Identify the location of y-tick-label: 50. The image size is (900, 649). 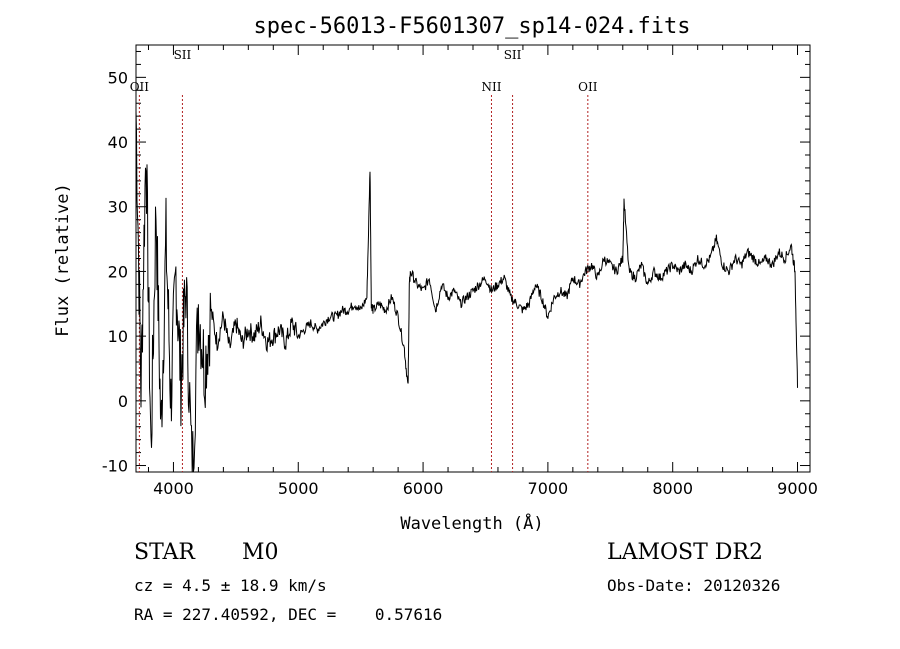
(118, 77).